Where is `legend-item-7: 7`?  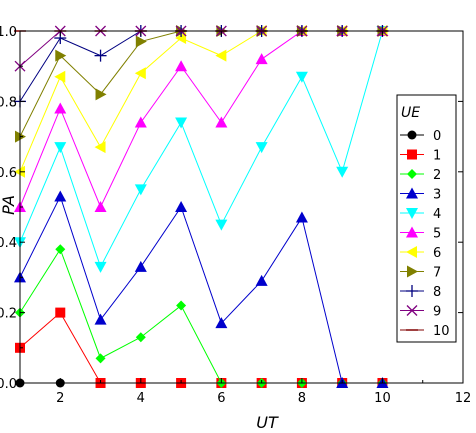
legend-item-7: 7 is located at coordinates (420, 273).